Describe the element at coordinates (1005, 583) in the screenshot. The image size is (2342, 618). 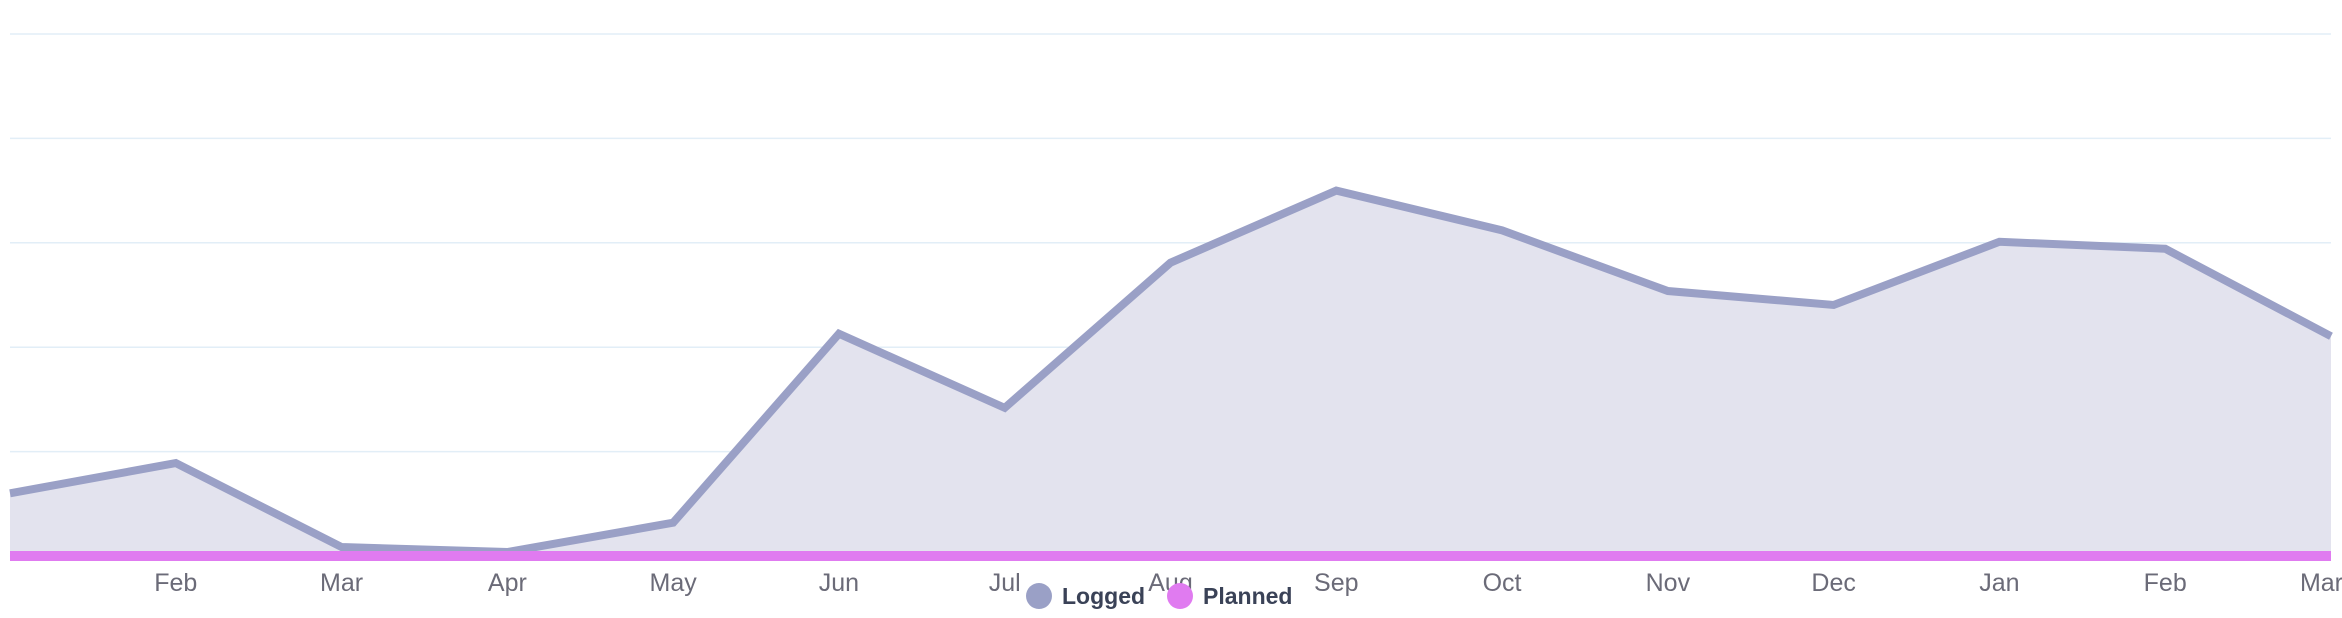
I see `x-tick-label: Jul` at that location.